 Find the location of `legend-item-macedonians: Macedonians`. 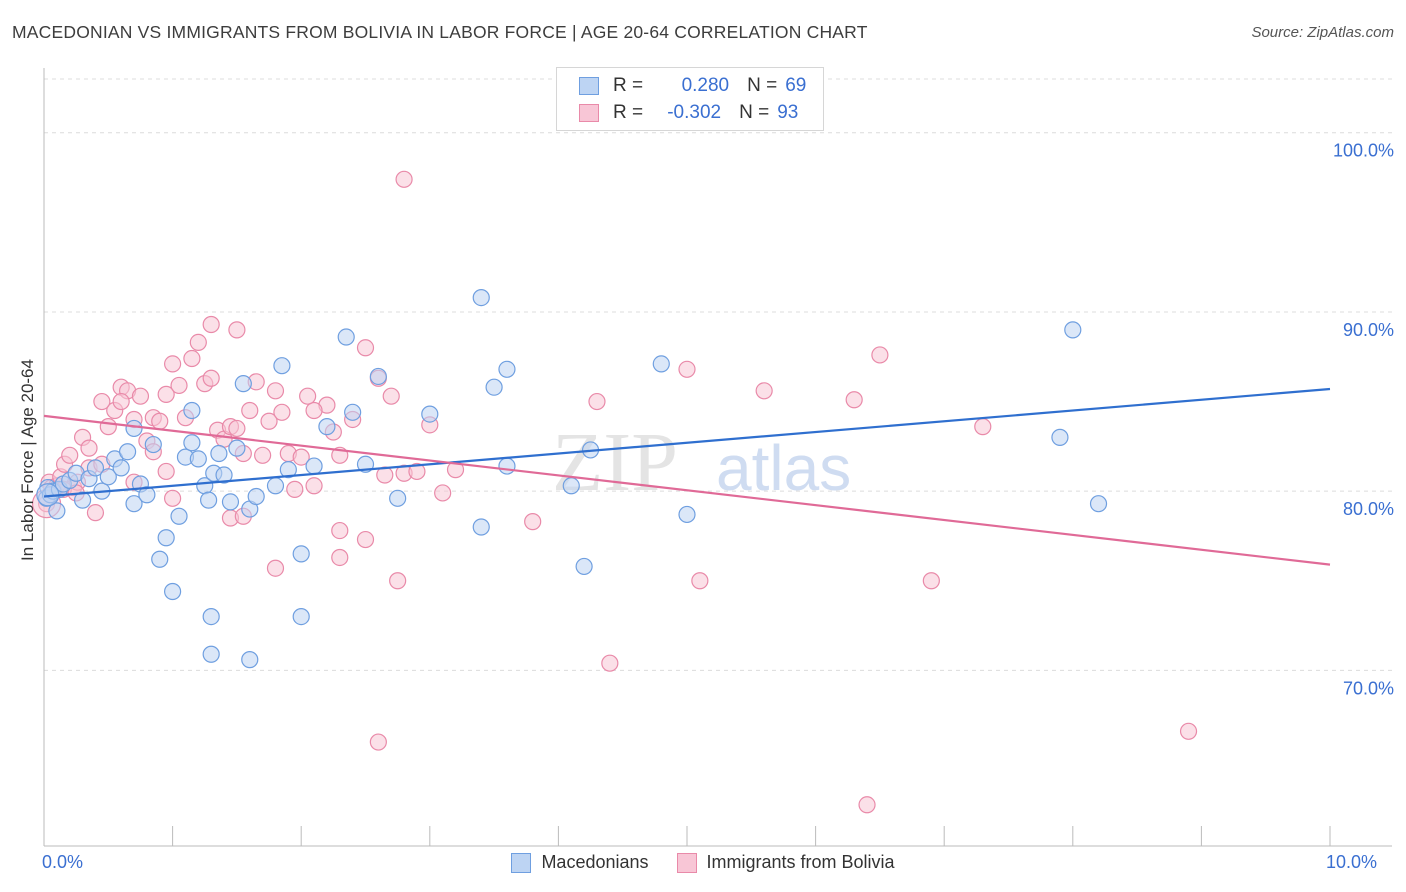

legend-item-macedonians: Macedonians is located at coordinates (580, 862).